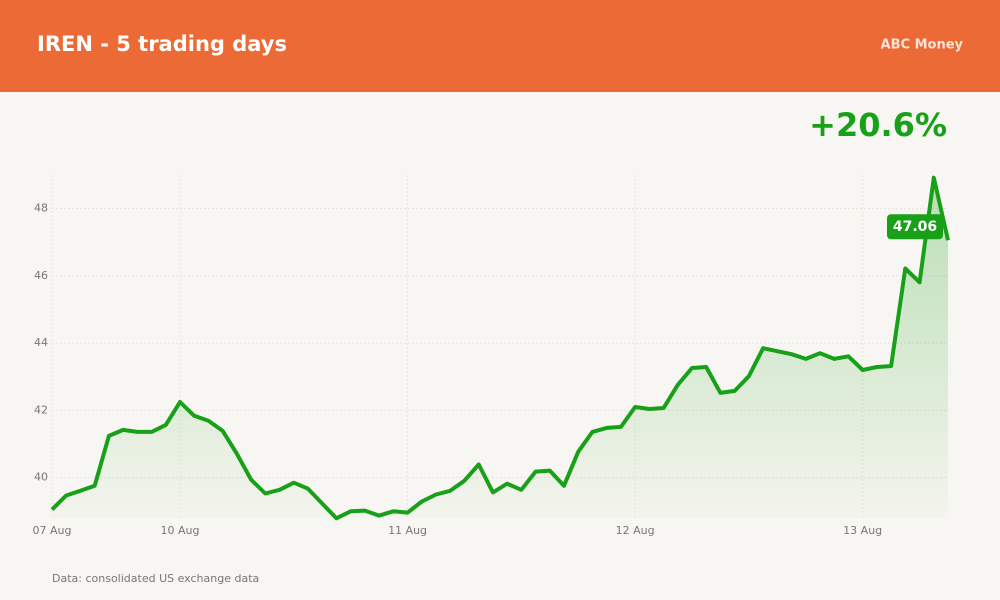  I want to click on x-tick-label: 07 Aug, so click(52, 530).